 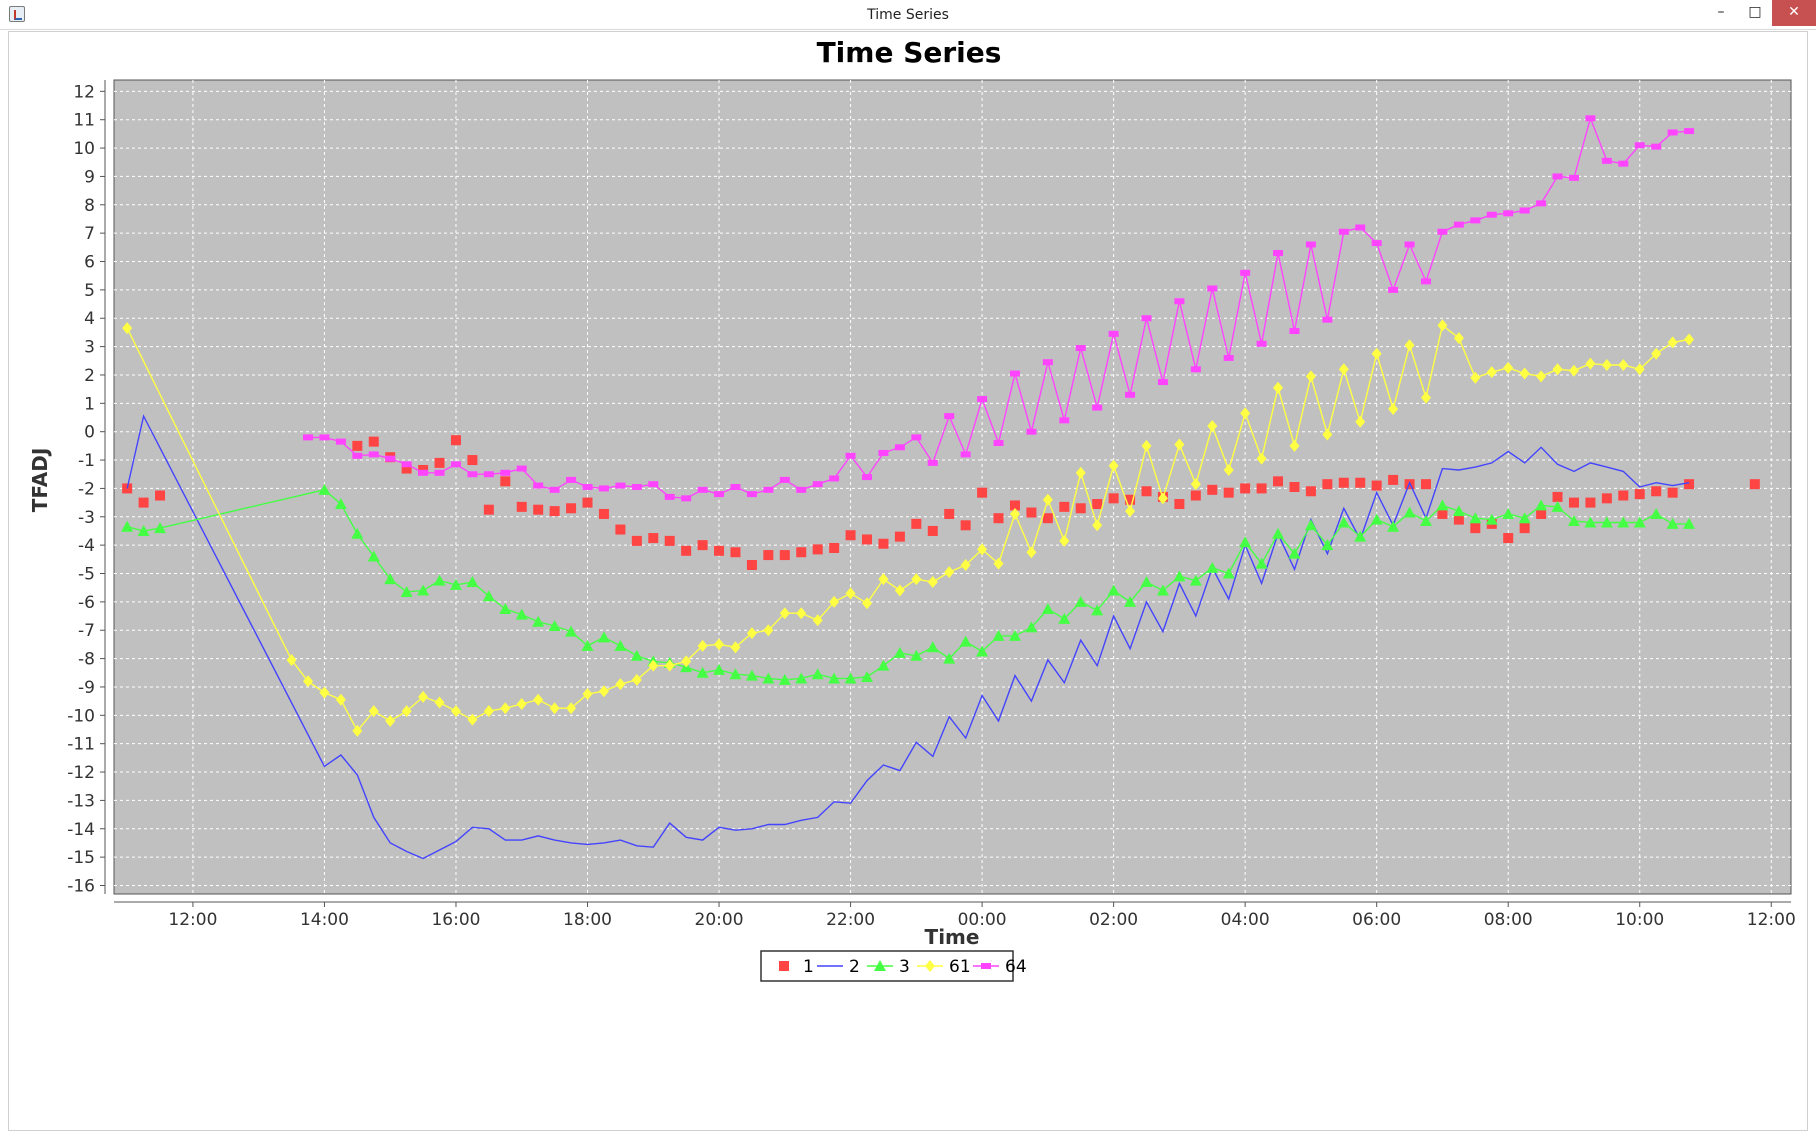 What do you see at coordinates (86, 546) in the screenshot?
I see `y-tick-label: -4` at bounding box center [86, 546].